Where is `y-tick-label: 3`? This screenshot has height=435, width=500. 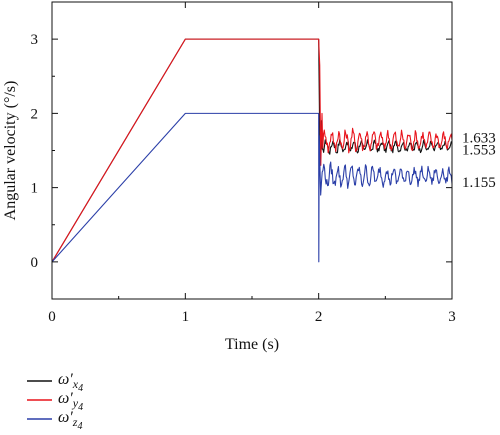 y-tick-label: 3 is located at coordinates (35, 40).